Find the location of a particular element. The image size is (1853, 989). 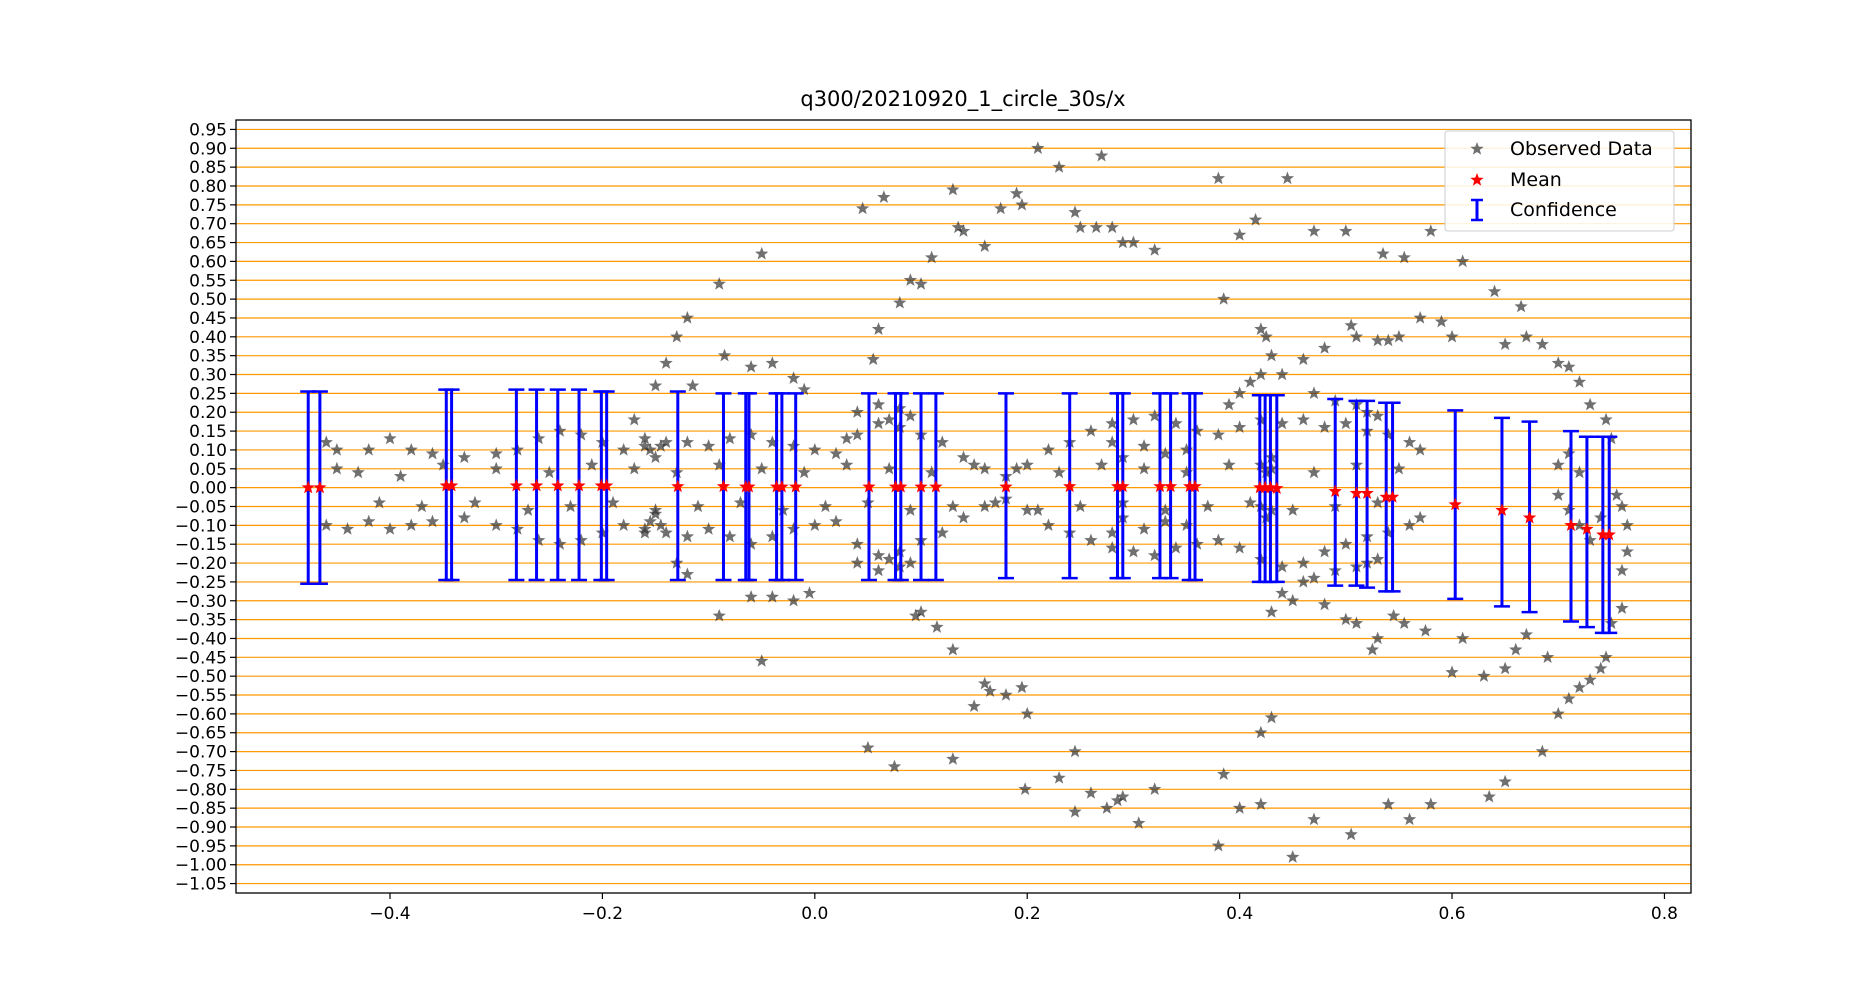

y-tick-label: 0.85 is located at coordinates (208, 168).